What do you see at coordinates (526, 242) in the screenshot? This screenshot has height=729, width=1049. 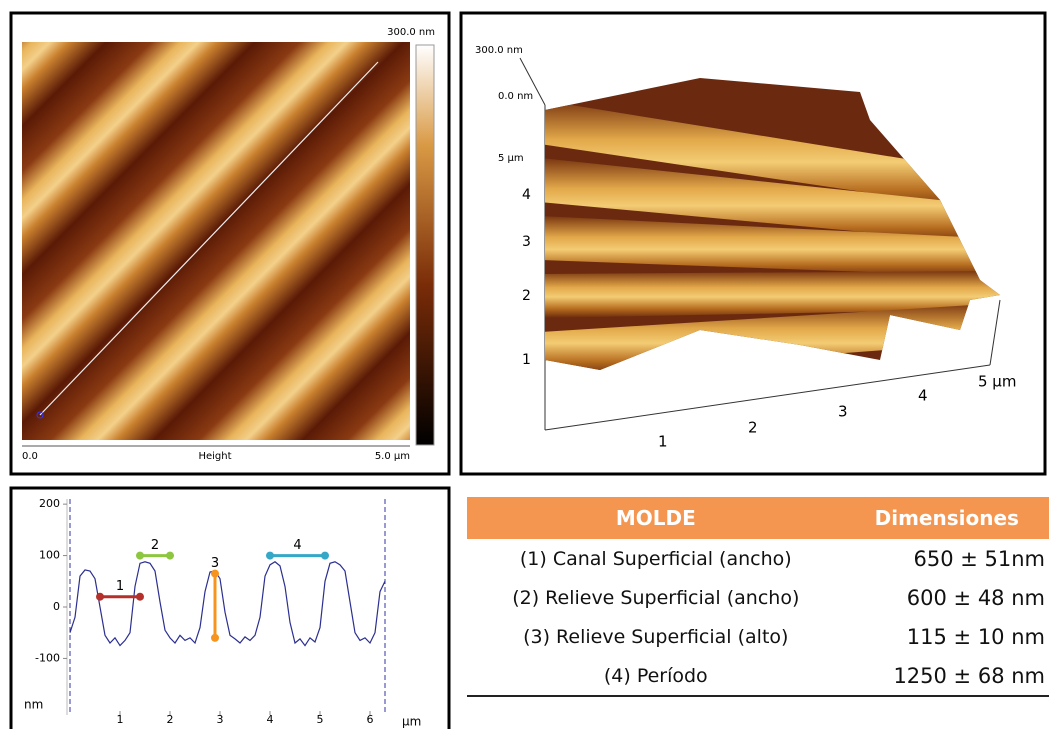 I see `y-label: 3` at bounding box center [526, 242].